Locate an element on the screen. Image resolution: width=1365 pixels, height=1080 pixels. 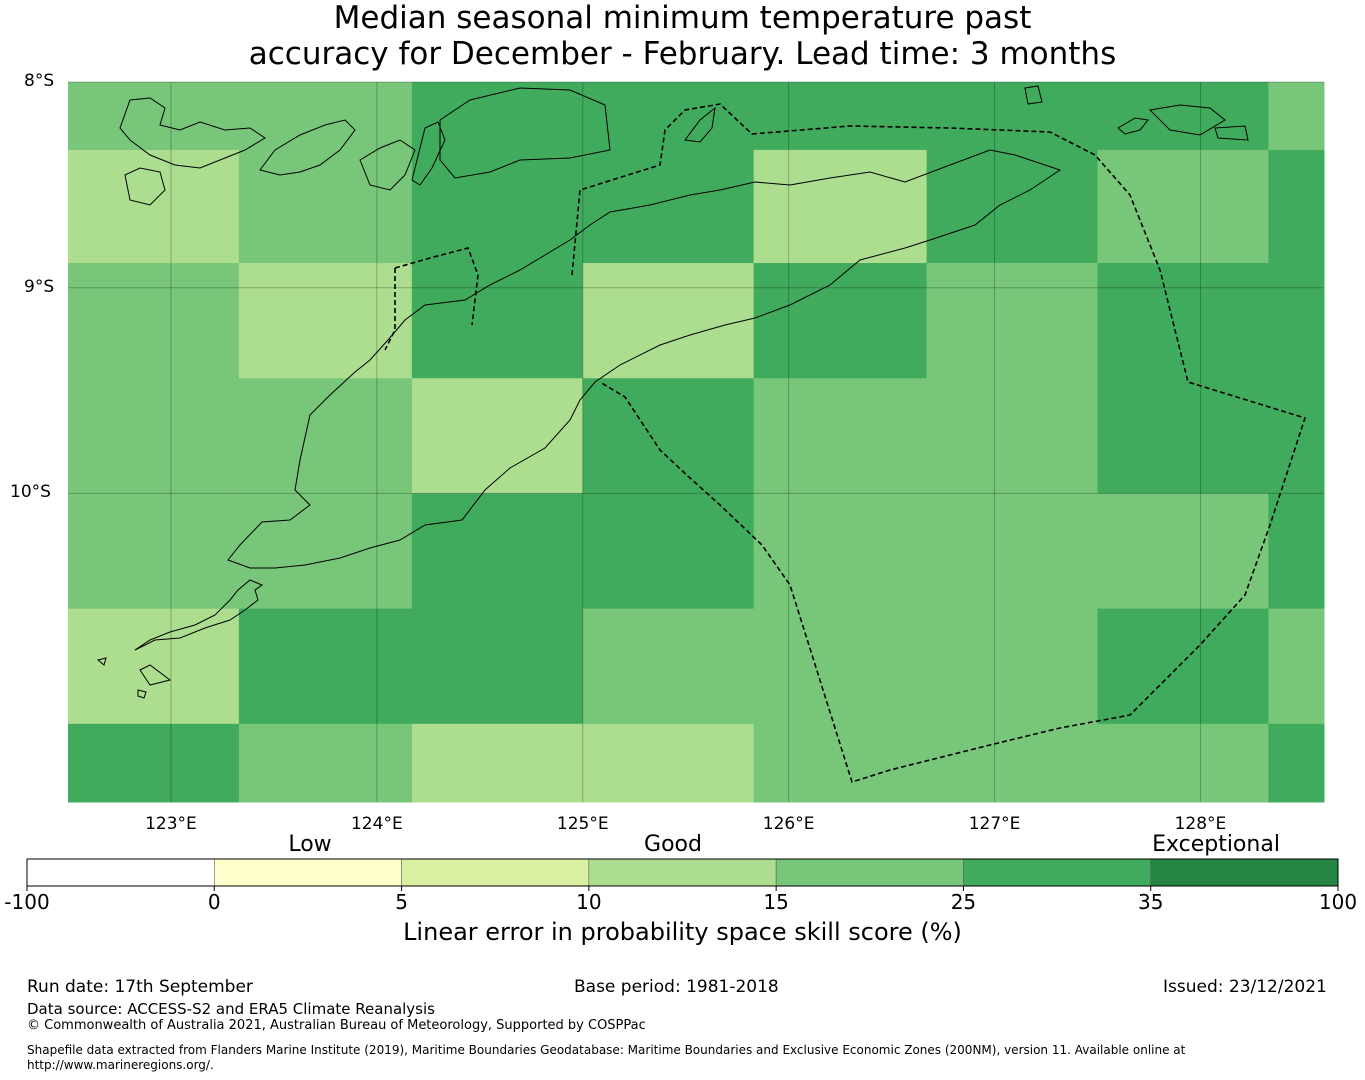
lat-tick-label: 8°S is located at coordinates (39, 81).